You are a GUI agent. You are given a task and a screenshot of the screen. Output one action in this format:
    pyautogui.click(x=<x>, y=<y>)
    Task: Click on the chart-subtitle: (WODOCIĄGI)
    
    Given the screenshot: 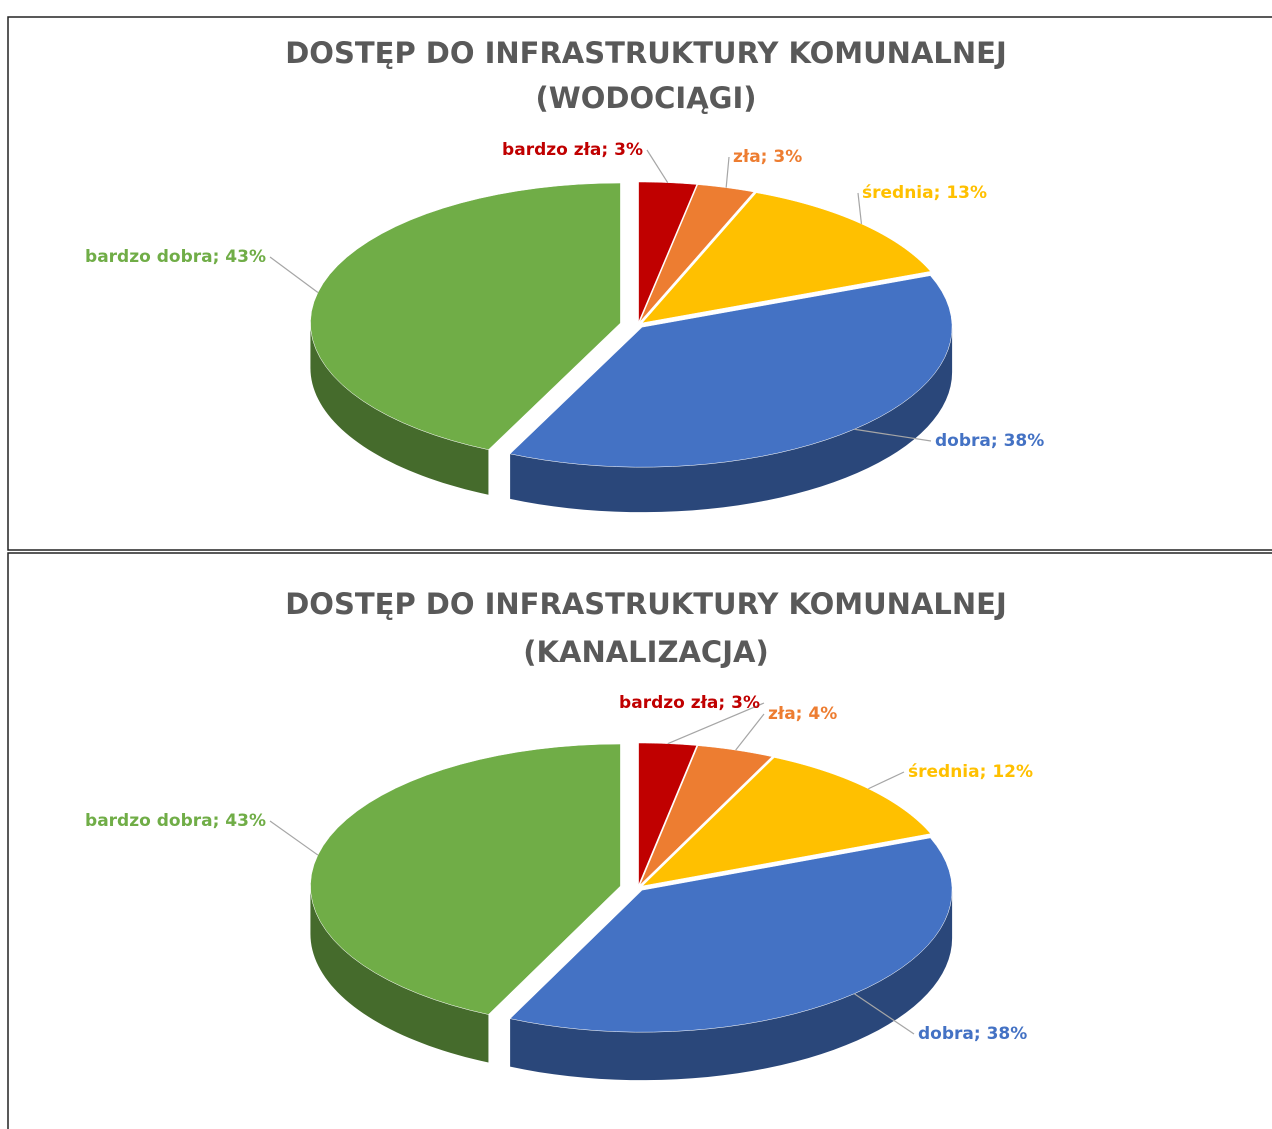 What is the action you would take?
    pyautogui.click(x=646, y=98)
    